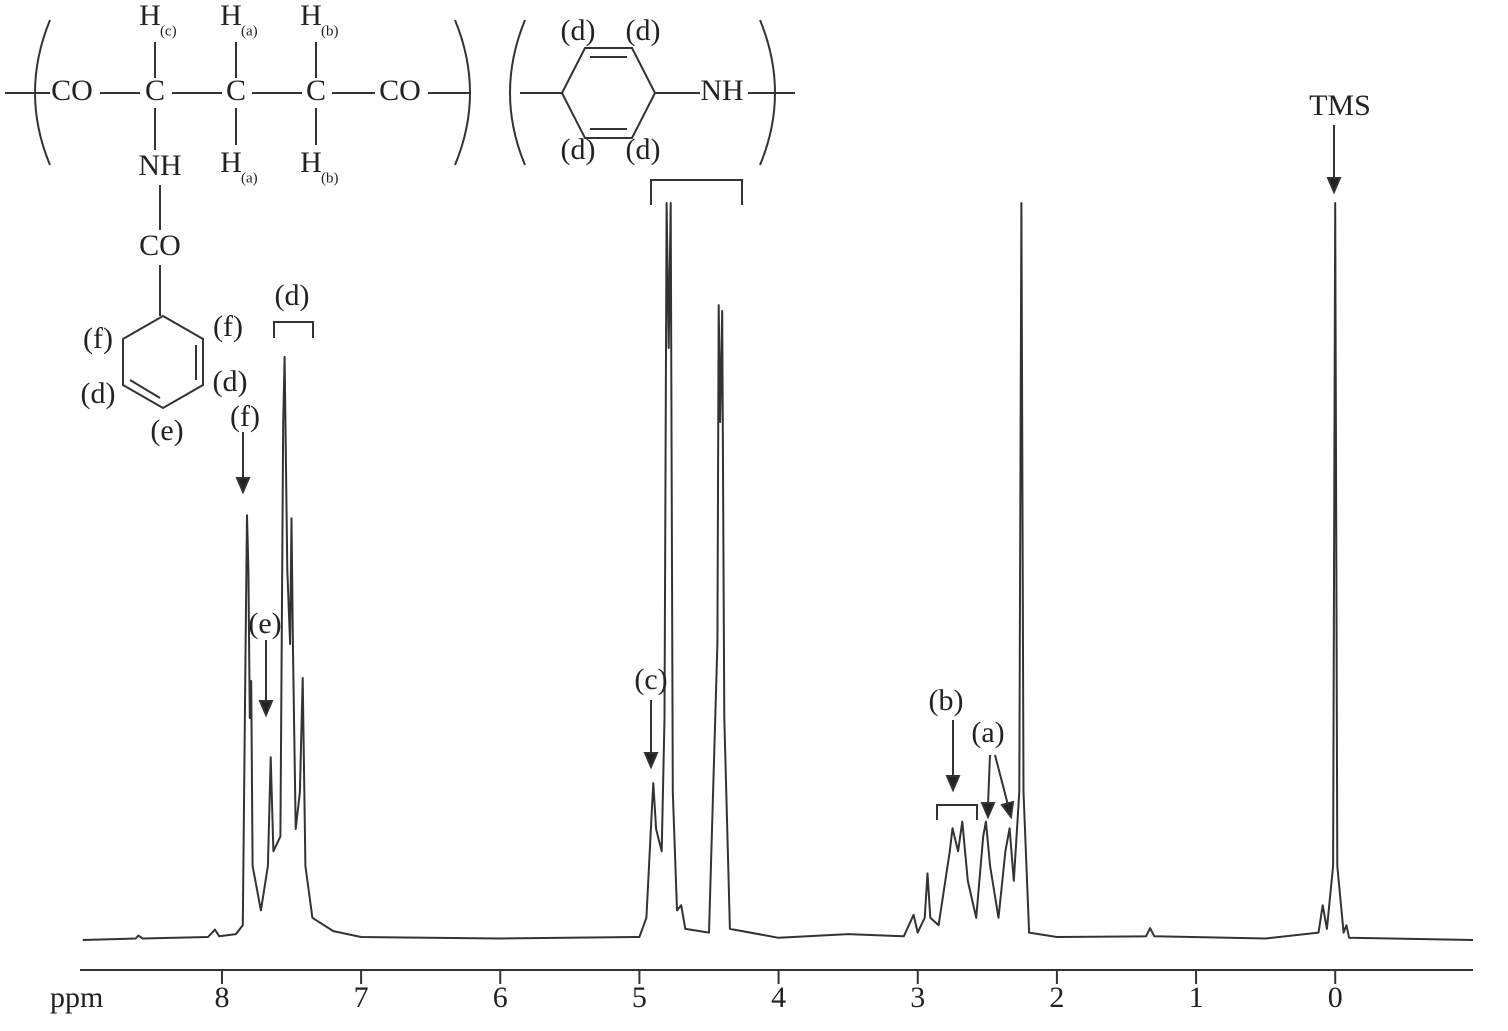 The image size is (1508, 1031). What do you see at coordinates (361, 997) in the screenshot?
I see `x-tick-label: 7` at bounding box center [361, 997].